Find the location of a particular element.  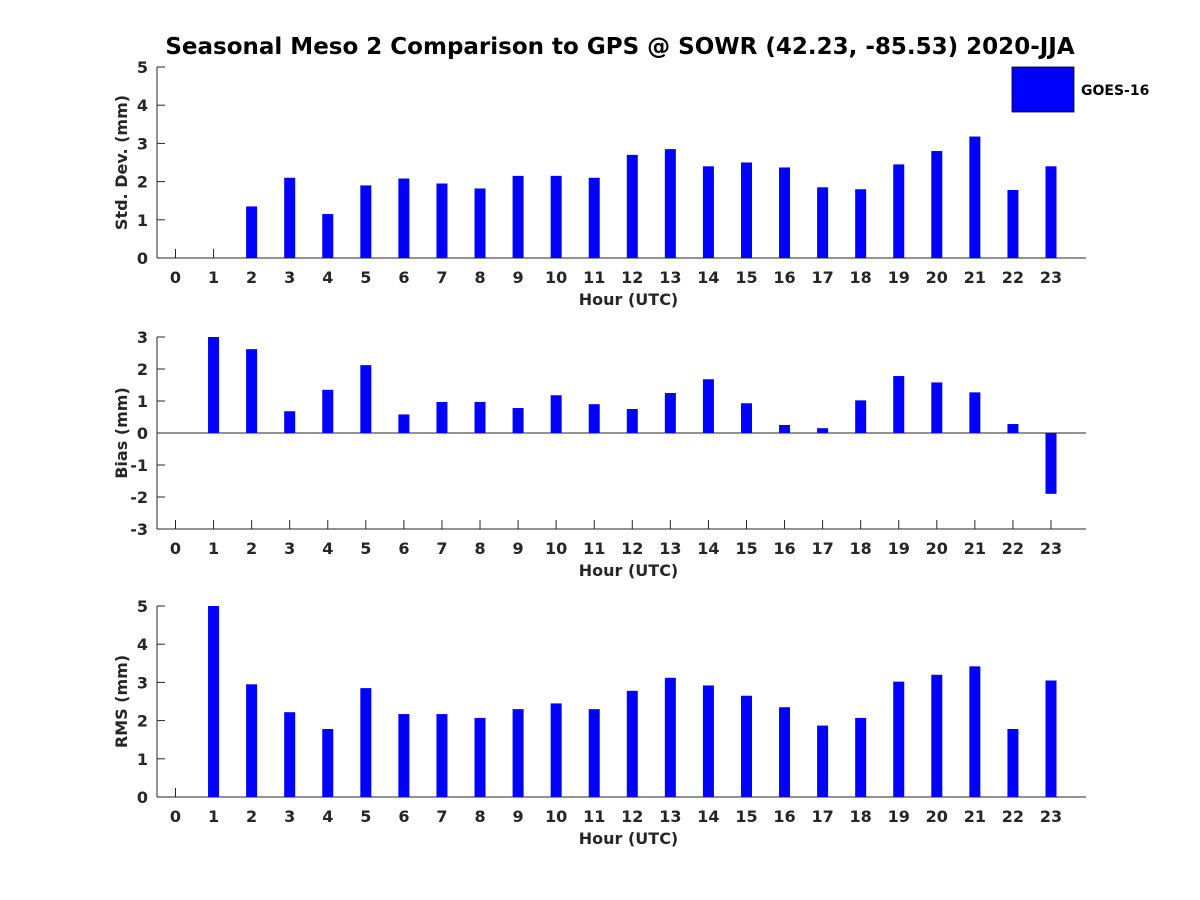

y-tick-label: -1 is located at coordinates (139, 465).